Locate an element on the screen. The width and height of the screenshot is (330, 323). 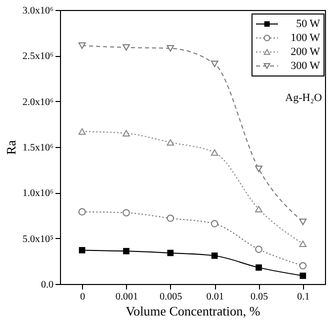
x-tick-label: 0.001 is located at coordinates (127, 297).